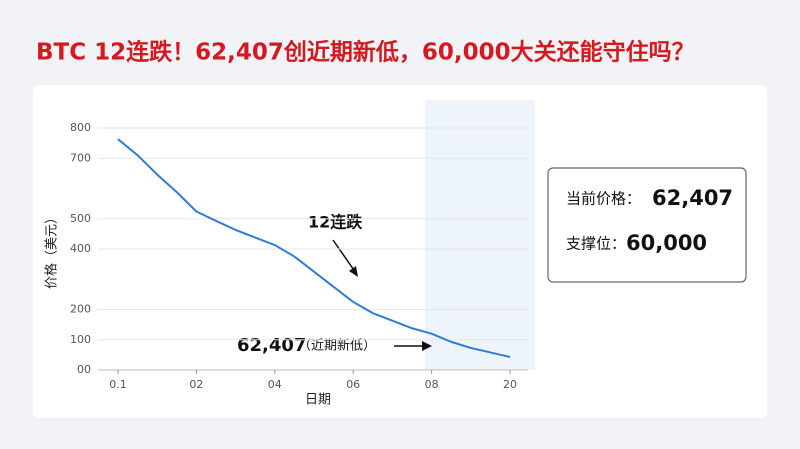  What do you see at coordinates (271, 345) in the screenshot?
I see `annotation: 62,407` at bounding box center [271, 345].